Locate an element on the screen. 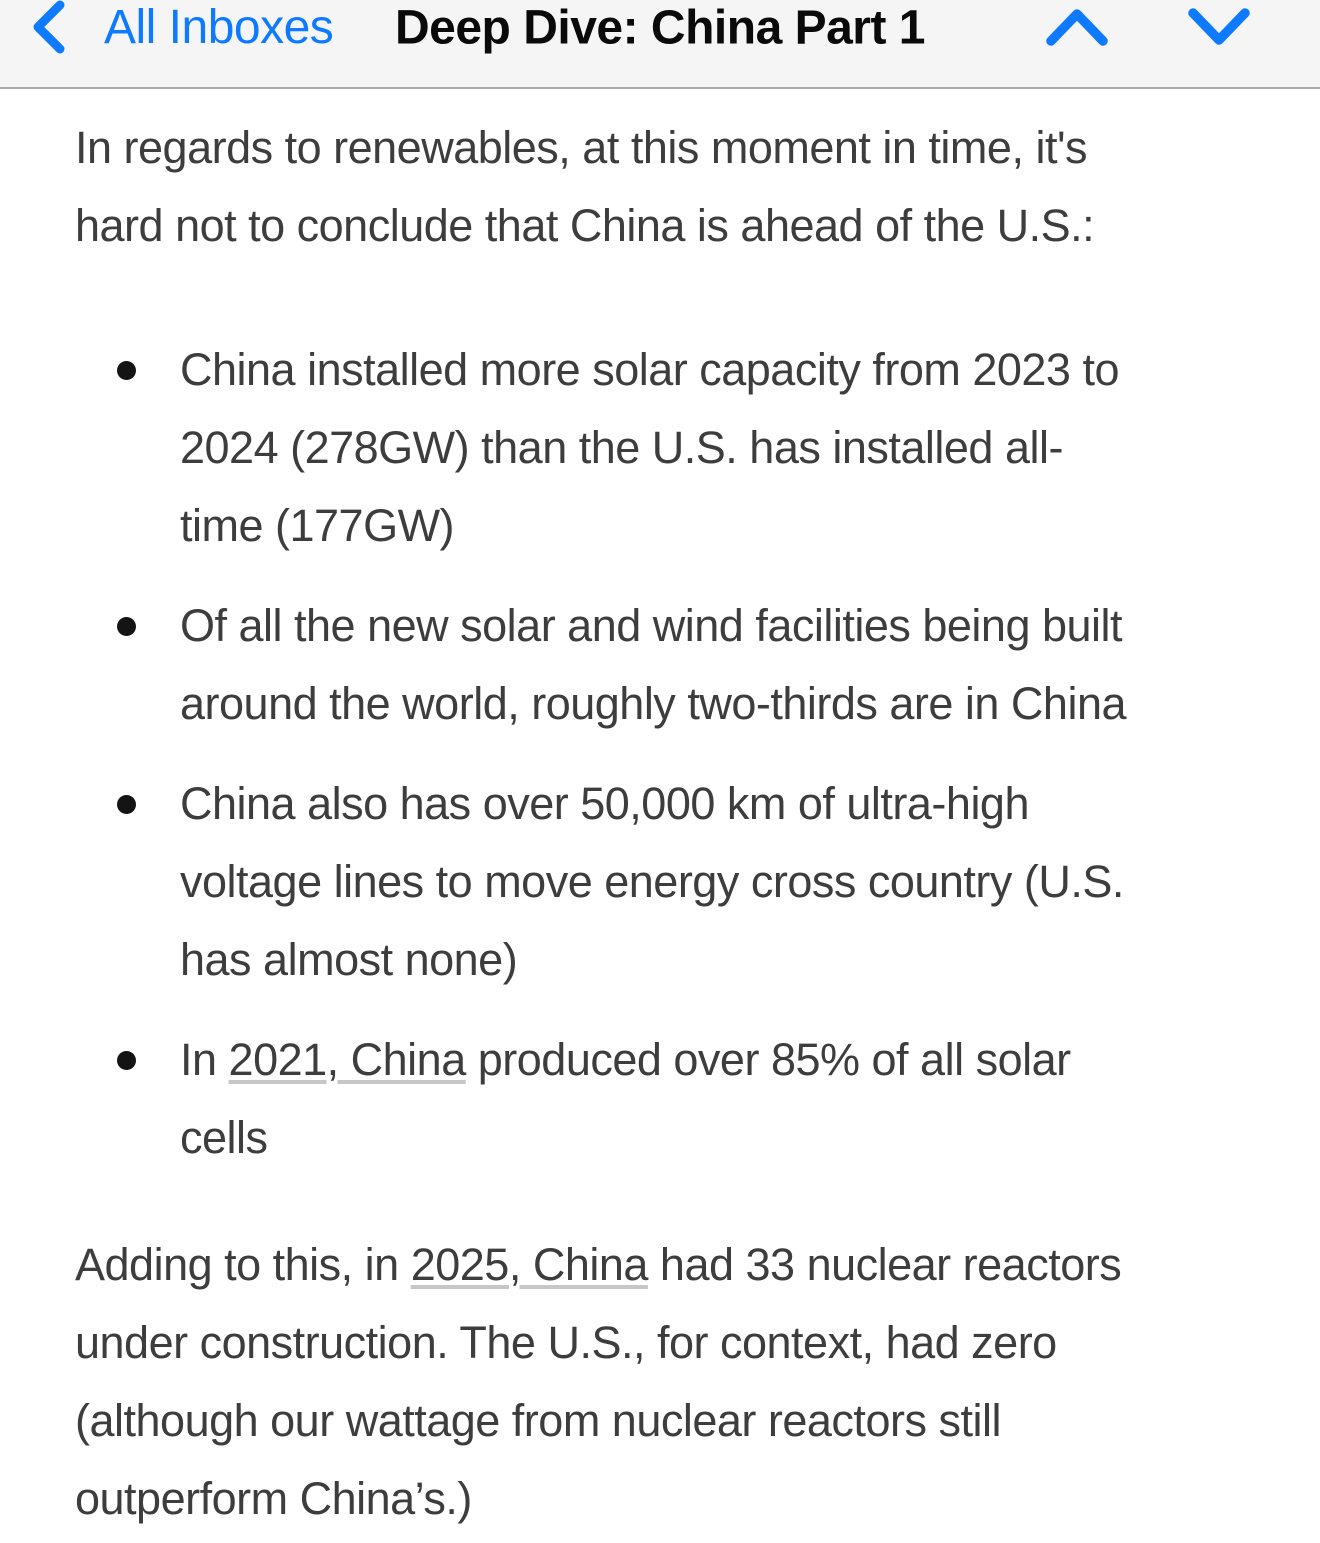 This screenshot has width=1320, height=1543. chevron-left-icon is located at coordinates (49, 27).